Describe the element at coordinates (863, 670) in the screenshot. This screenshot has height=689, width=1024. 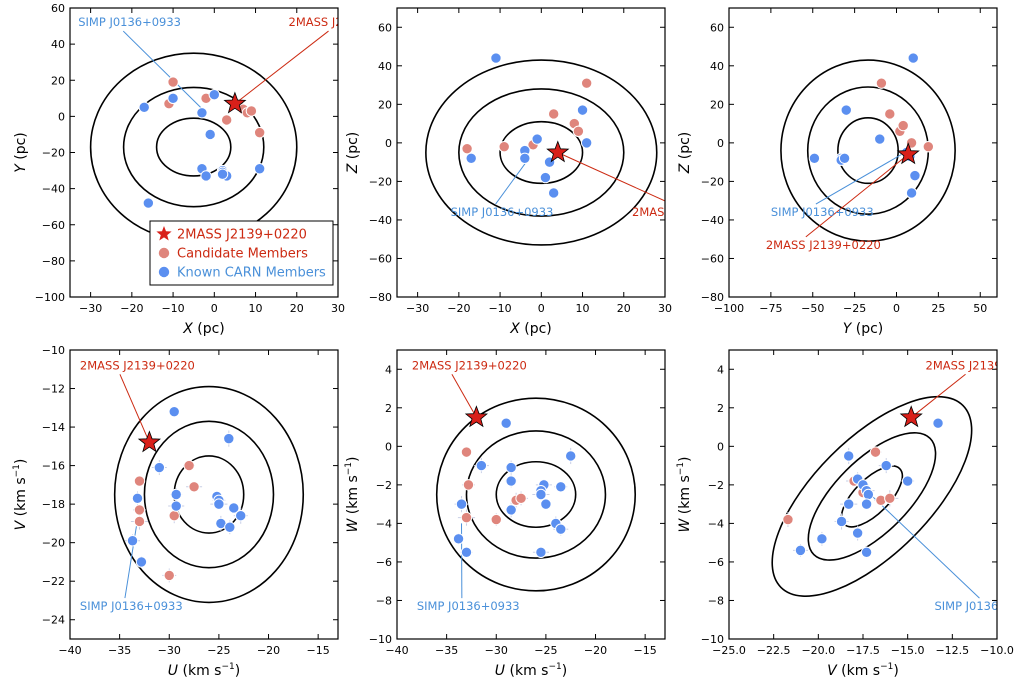
I see `x-axis-label: V (km s−1)` at that location.